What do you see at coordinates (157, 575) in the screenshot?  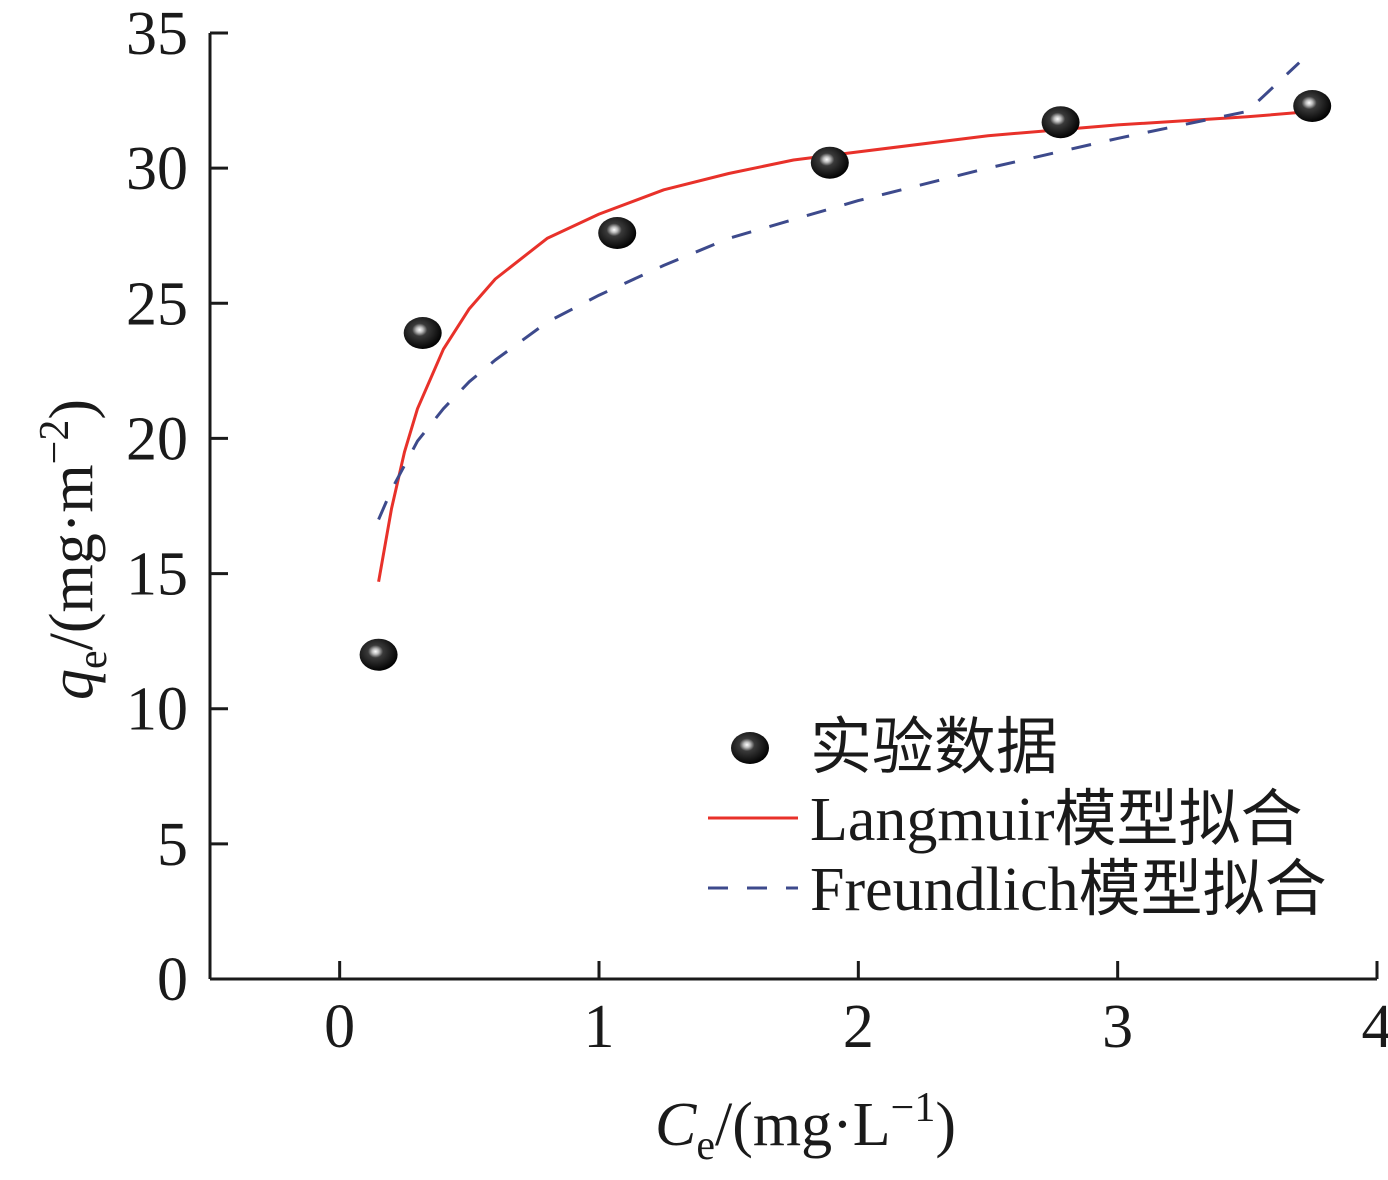 I see `y-tick-label: 15` at bounding box center [157, 575].